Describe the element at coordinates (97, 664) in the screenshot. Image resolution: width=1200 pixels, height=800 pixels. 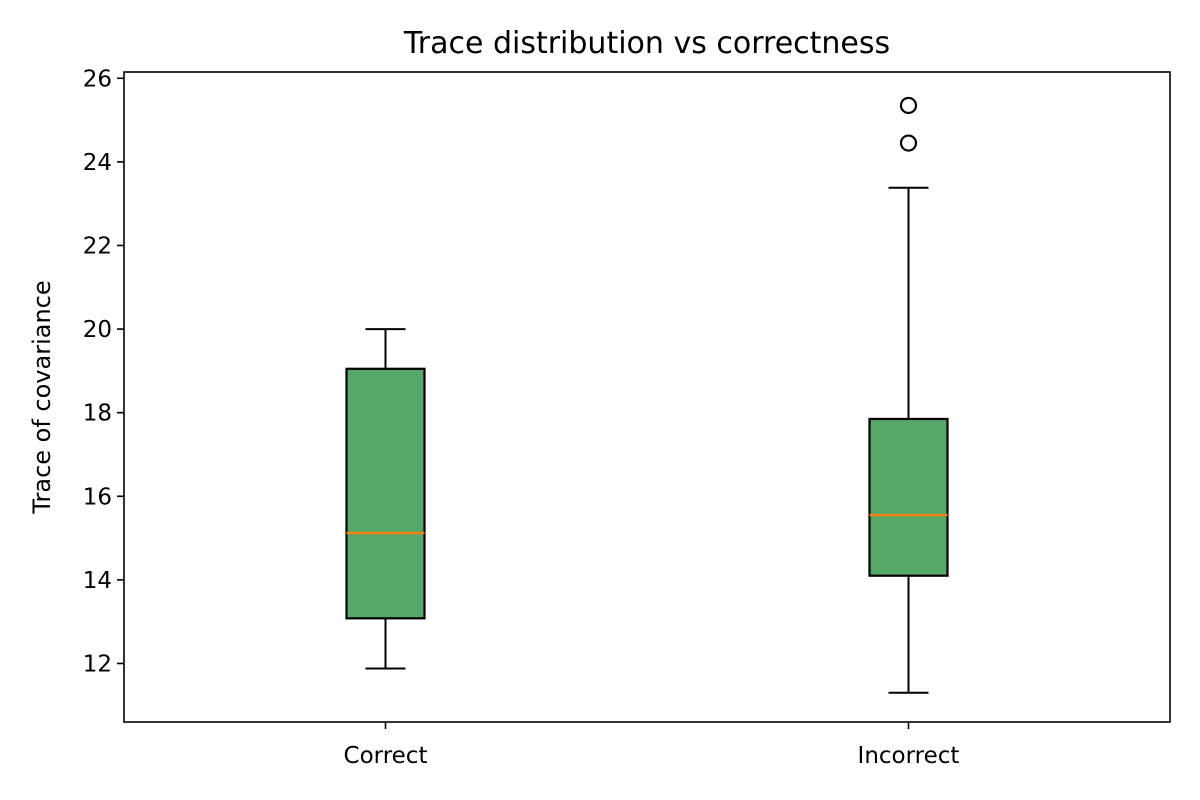
I see `y-tick-label: 12` at that location.